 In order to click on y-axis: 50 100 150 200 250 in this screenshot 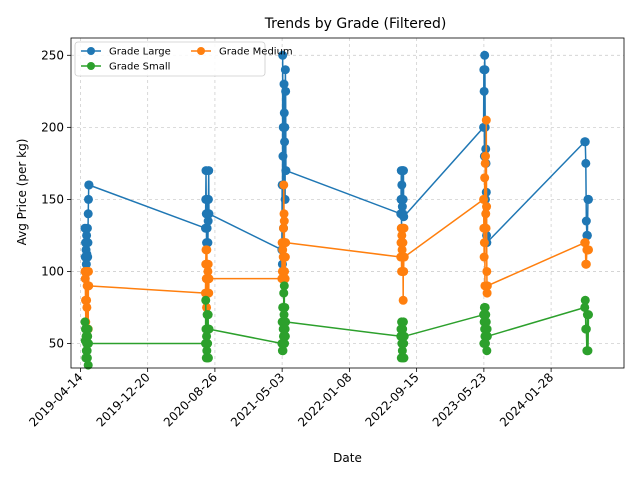, I will do `click(56, 199)`.